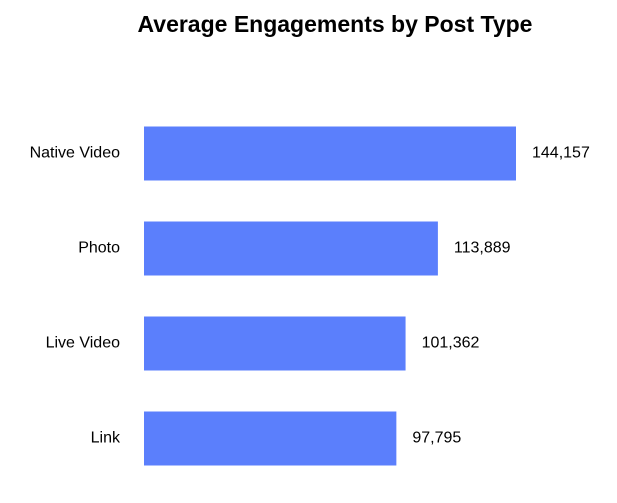 This screenshot has height=503, width=617. What do you see at coordinates (75, 153) in the screenshot?
I see `y-tick-label: Native Video` at bounding box center [75, 153].